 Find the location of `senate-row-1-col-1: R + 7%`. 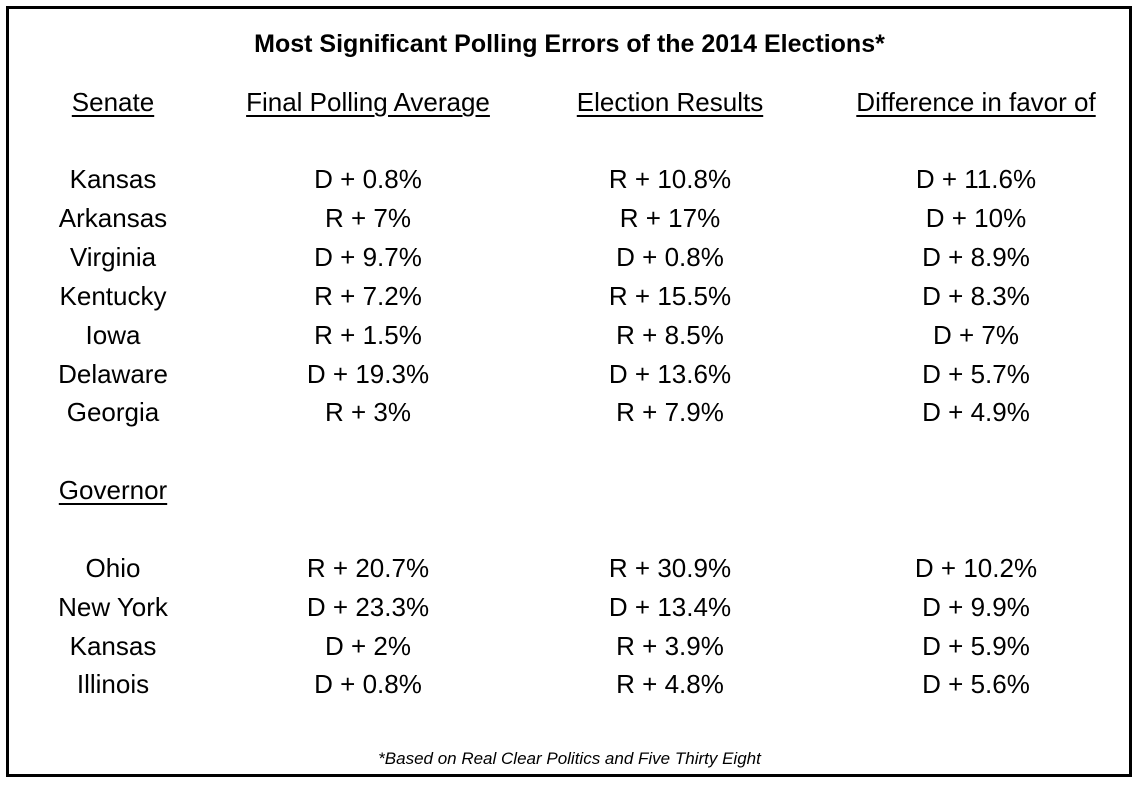

senate-row-1-col-1: R + 7% is located at coordinates (368, 218).